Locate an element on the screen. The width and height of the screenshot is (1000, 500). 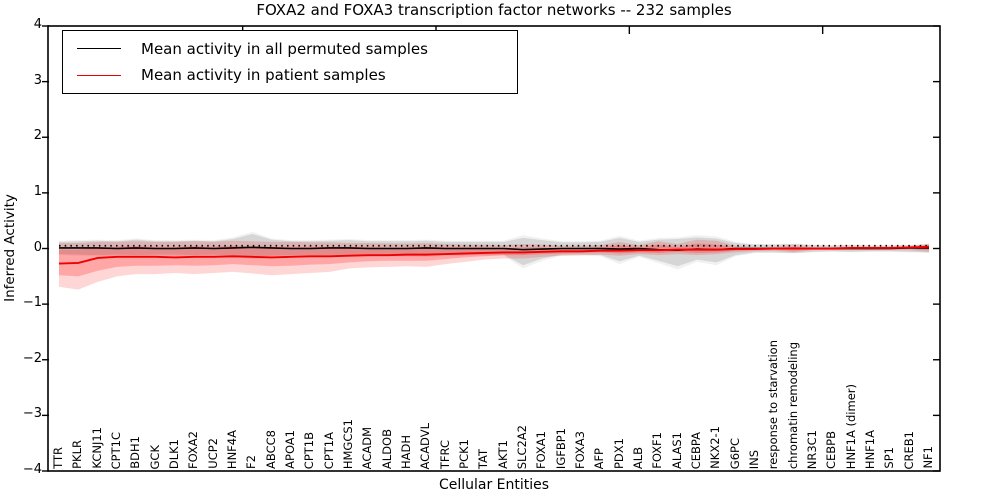
permuted-band-halo is located at coordinates (494, 250).